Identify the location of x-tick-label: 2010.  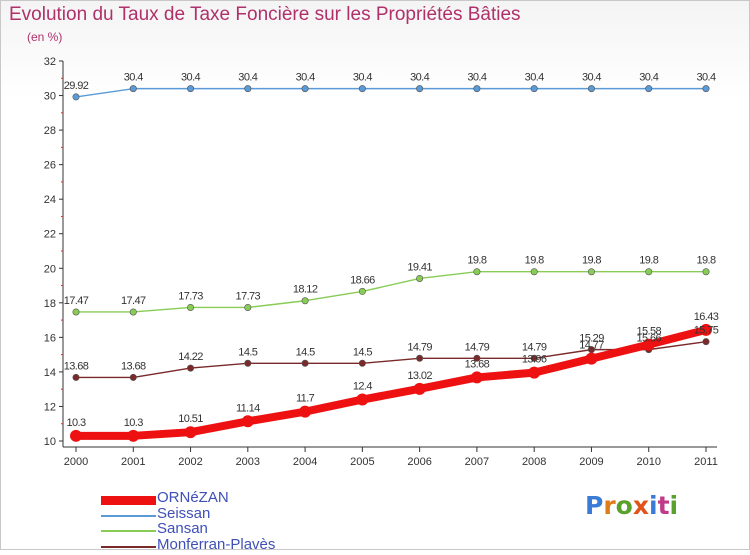
(648, 462).